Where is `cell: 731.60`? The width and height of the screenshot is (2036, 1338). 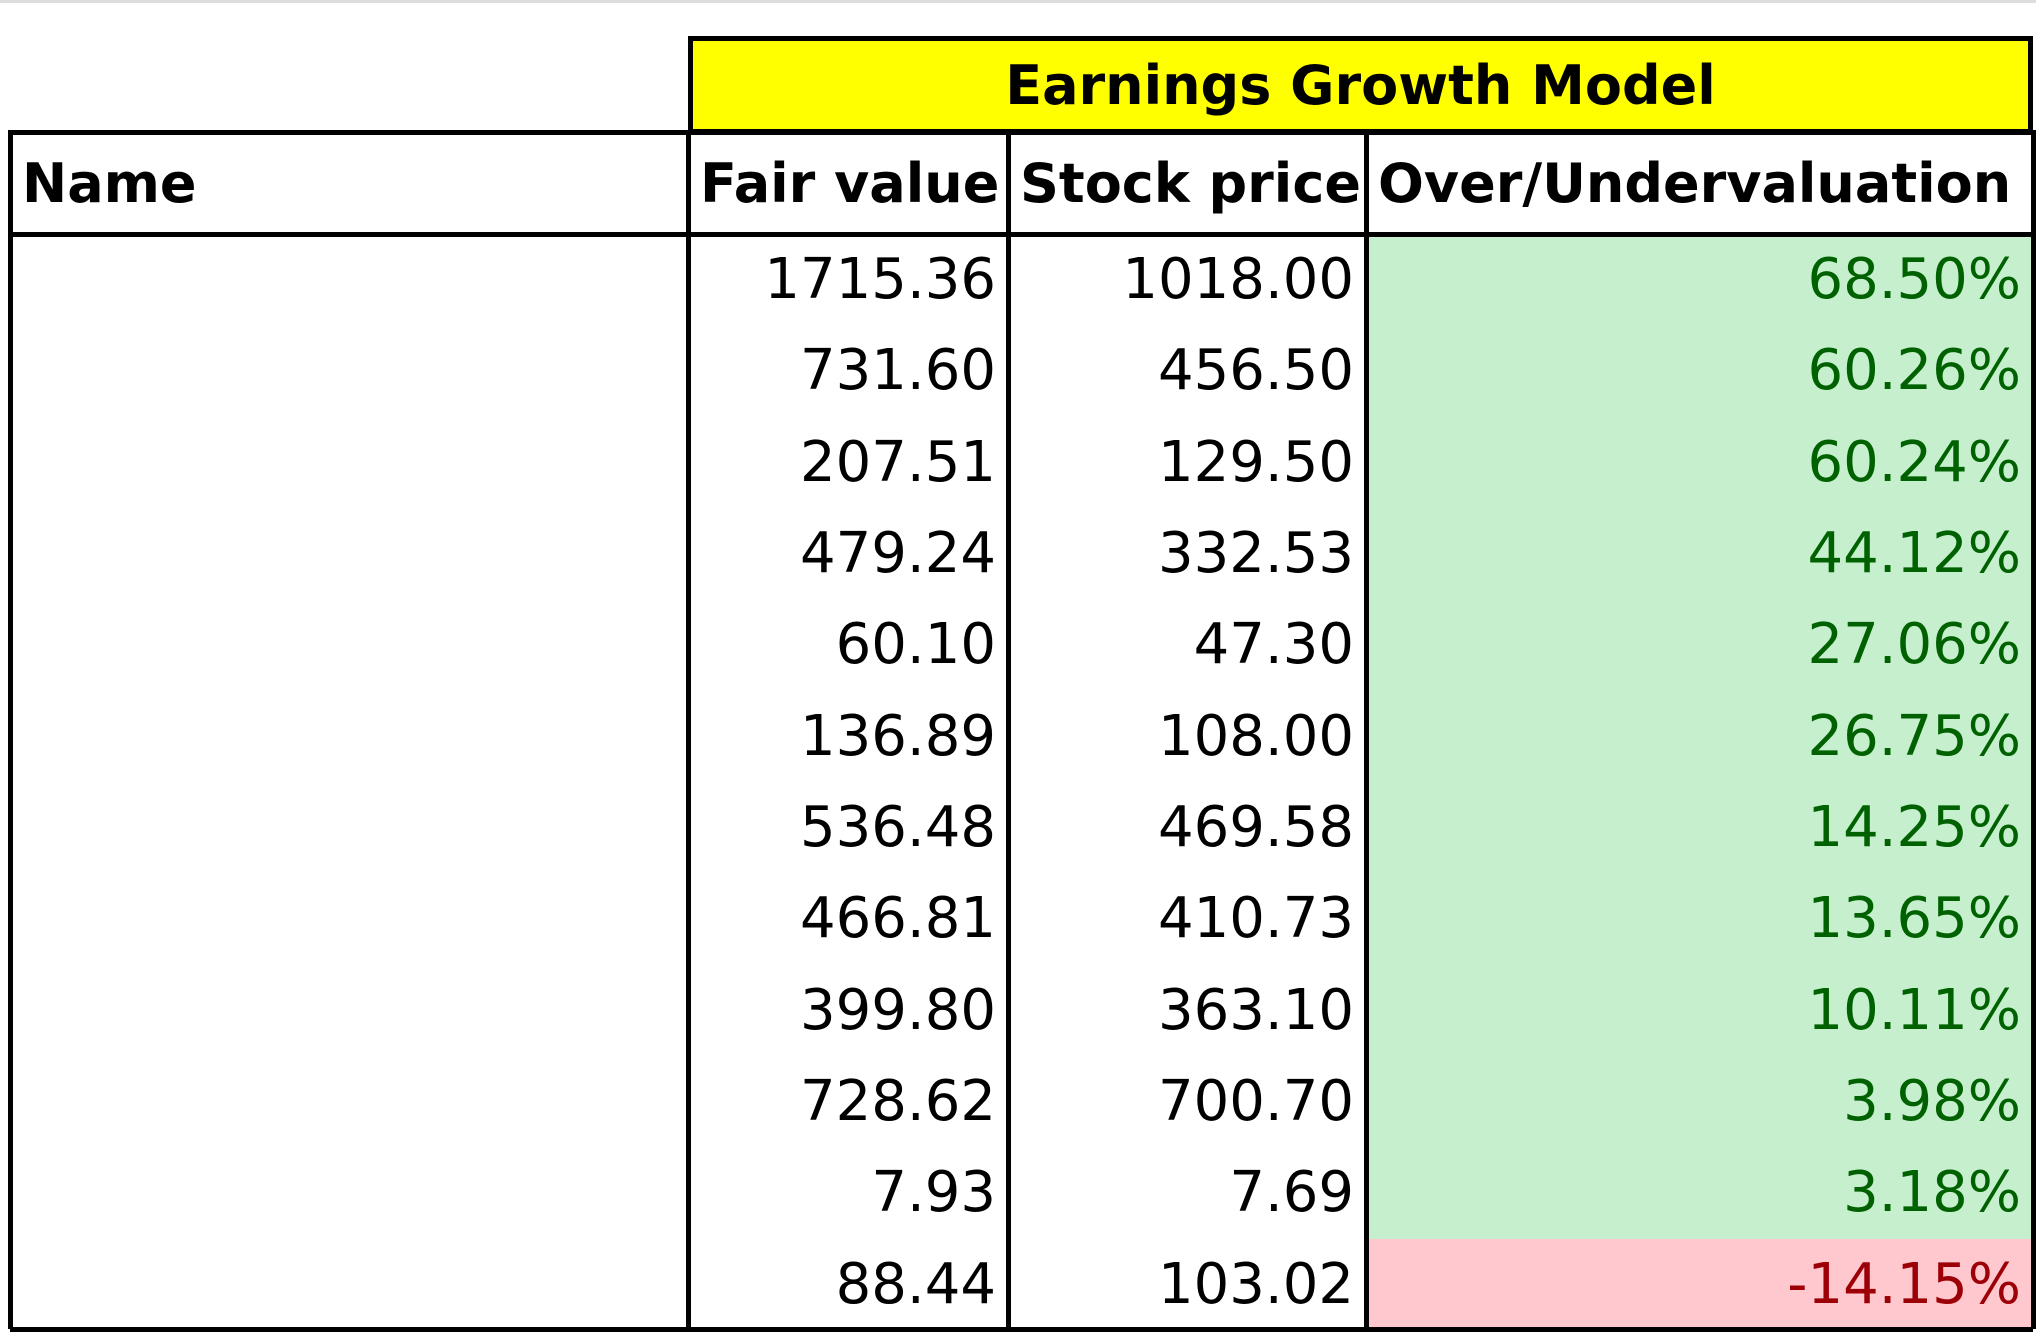
cell: 731.60 is located at coordinates (898, 371).